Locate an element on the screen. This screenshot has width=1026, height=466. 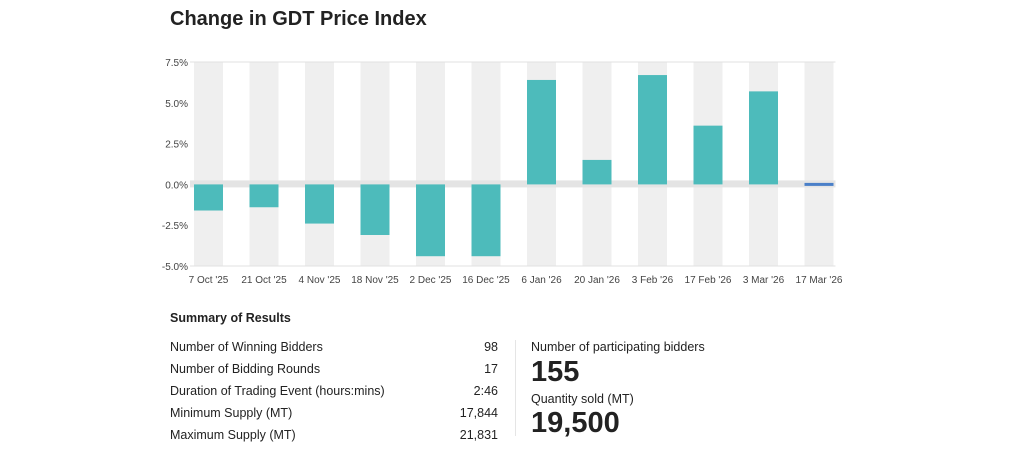
x-tick-label: 2 Dec '25 is located at coordinates (431, 280).